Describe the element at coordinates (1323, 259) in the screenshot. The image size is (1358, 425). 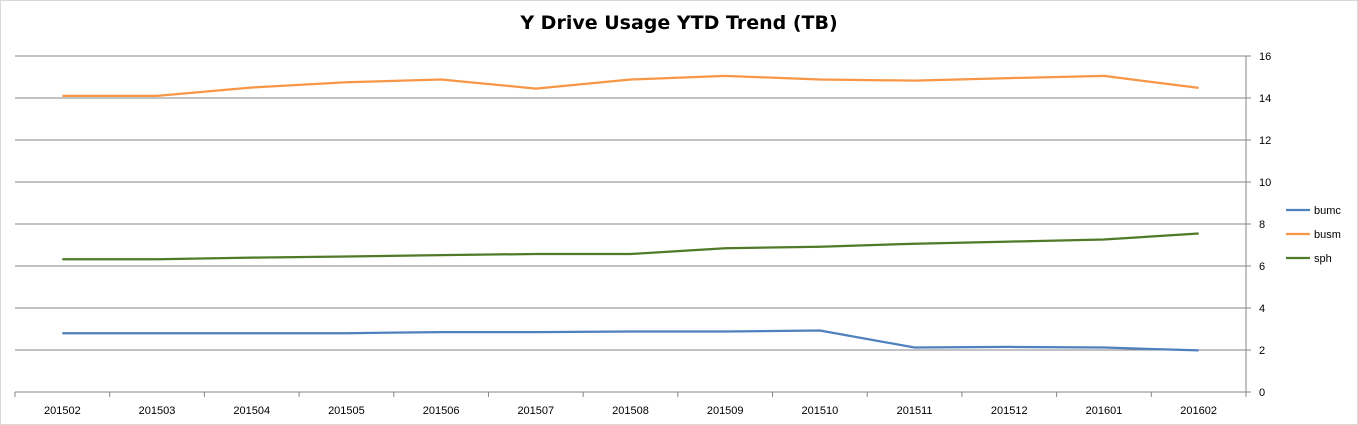
I see `legend-label-sph: sph` at that location.